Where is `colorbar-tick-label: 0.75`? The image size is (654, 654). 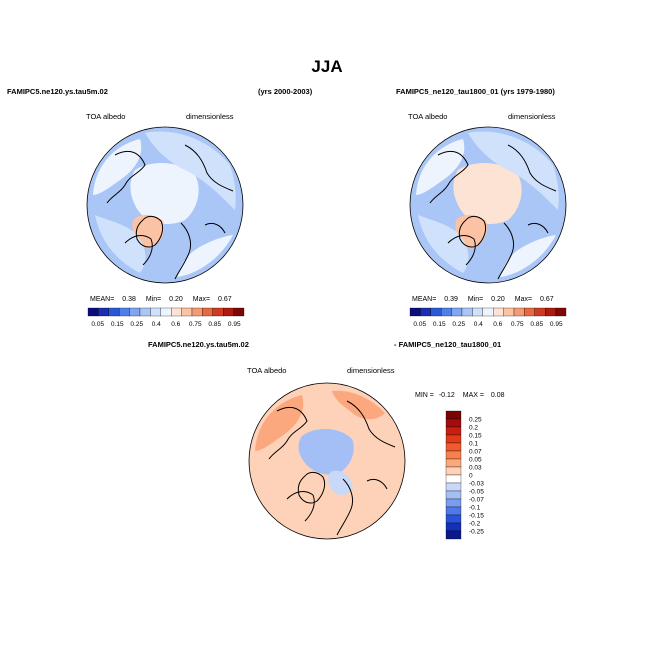
colorbar-tick-label: 0.75 is located at coordinates (195, 324).